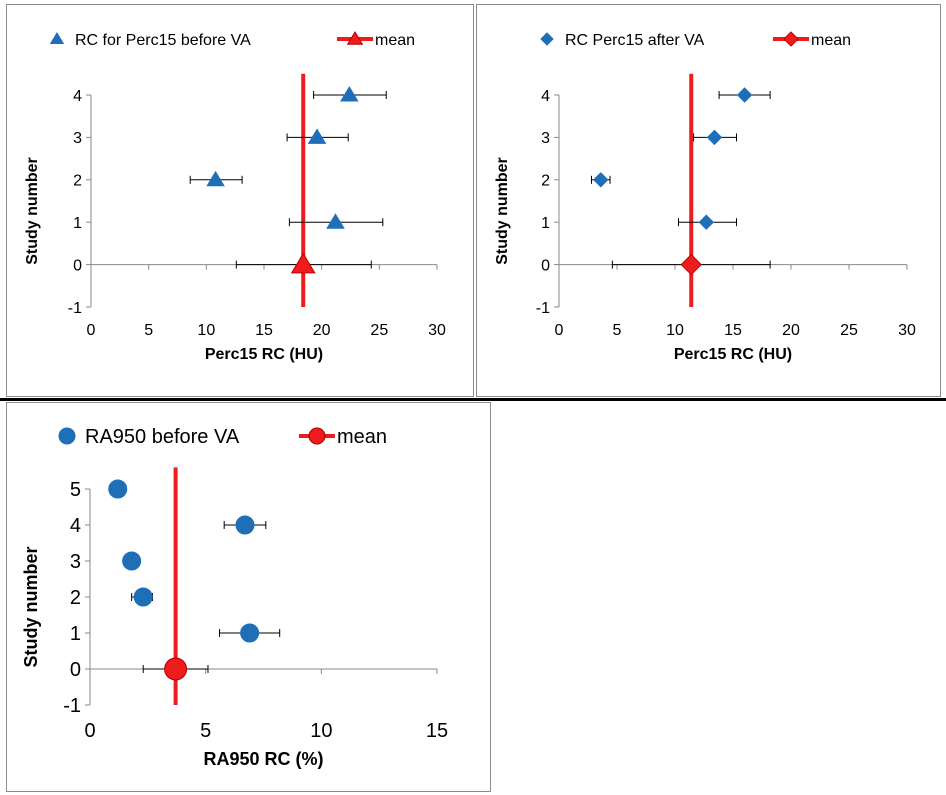 The height and width of the screenshot is (795, 946). I want to click on panel-divider, so click(473, 399).